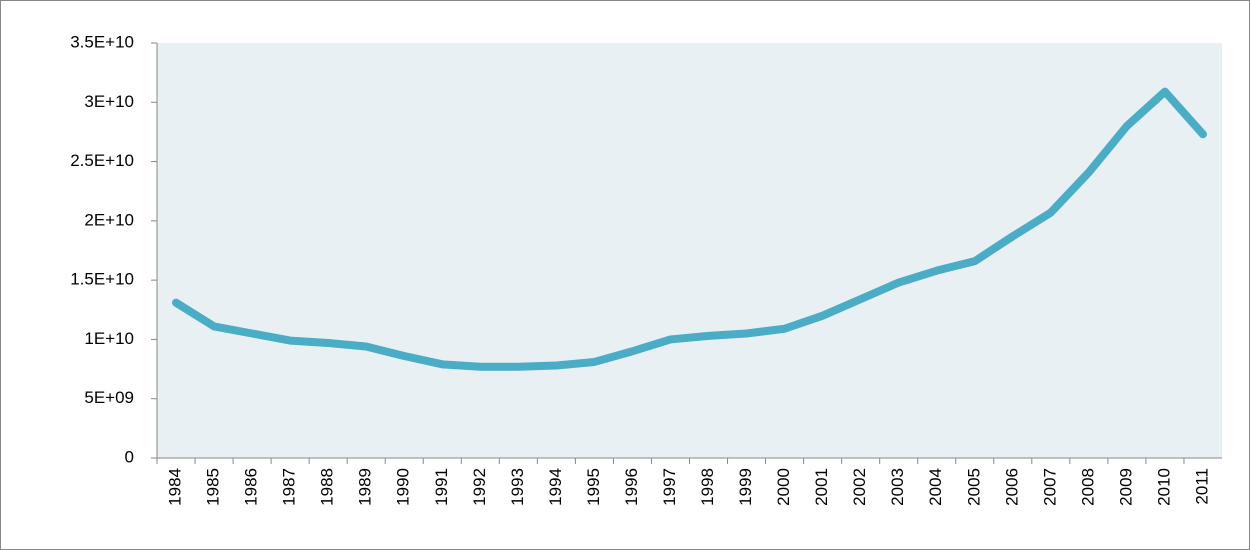 The height and width of the screenshot is (550, 1250). Describe the element at coordinates (593, 487) in the screenshot. I see `x-tick-label: 1995` at that location.